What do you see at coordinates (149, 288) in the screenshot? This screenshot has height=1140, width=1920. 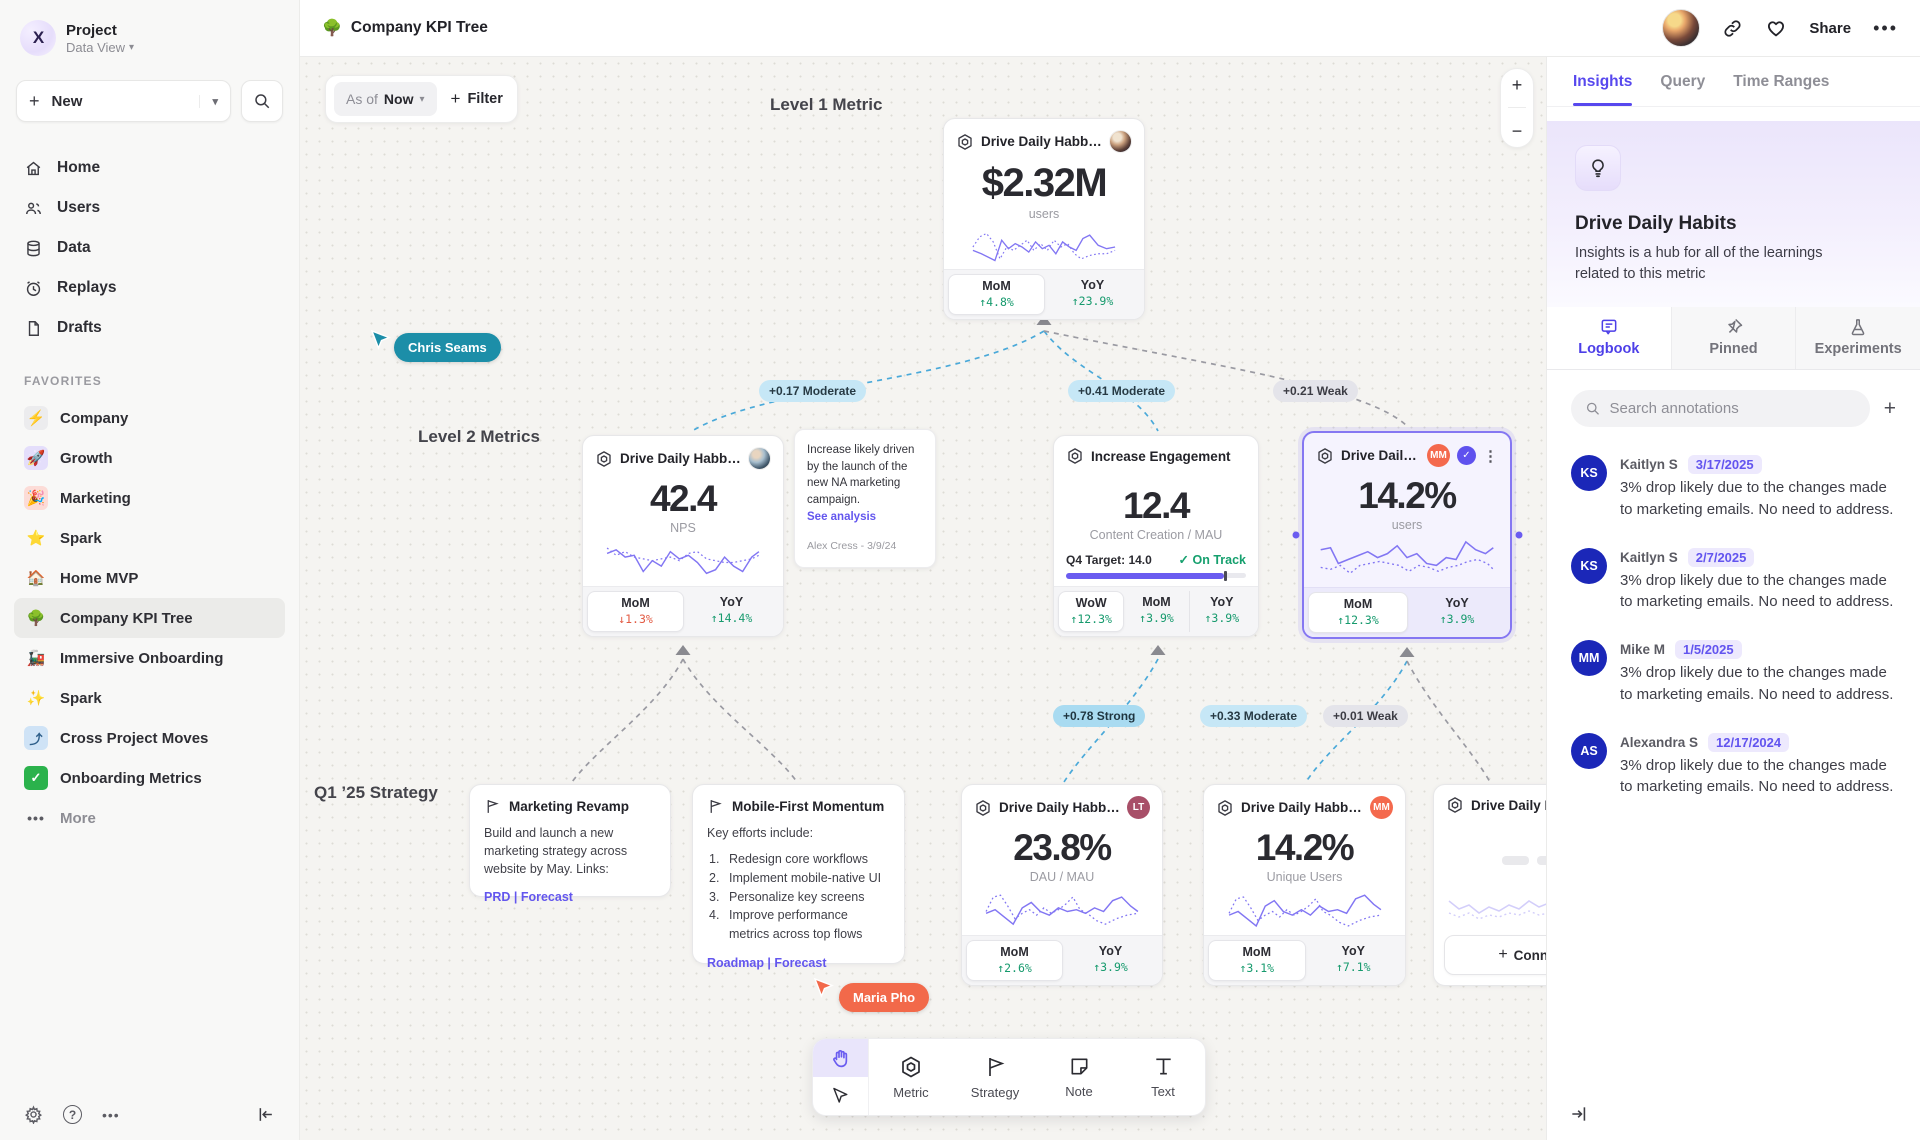 I see `sidebar-item-replays: Replays` at bounding box center [149, 288].